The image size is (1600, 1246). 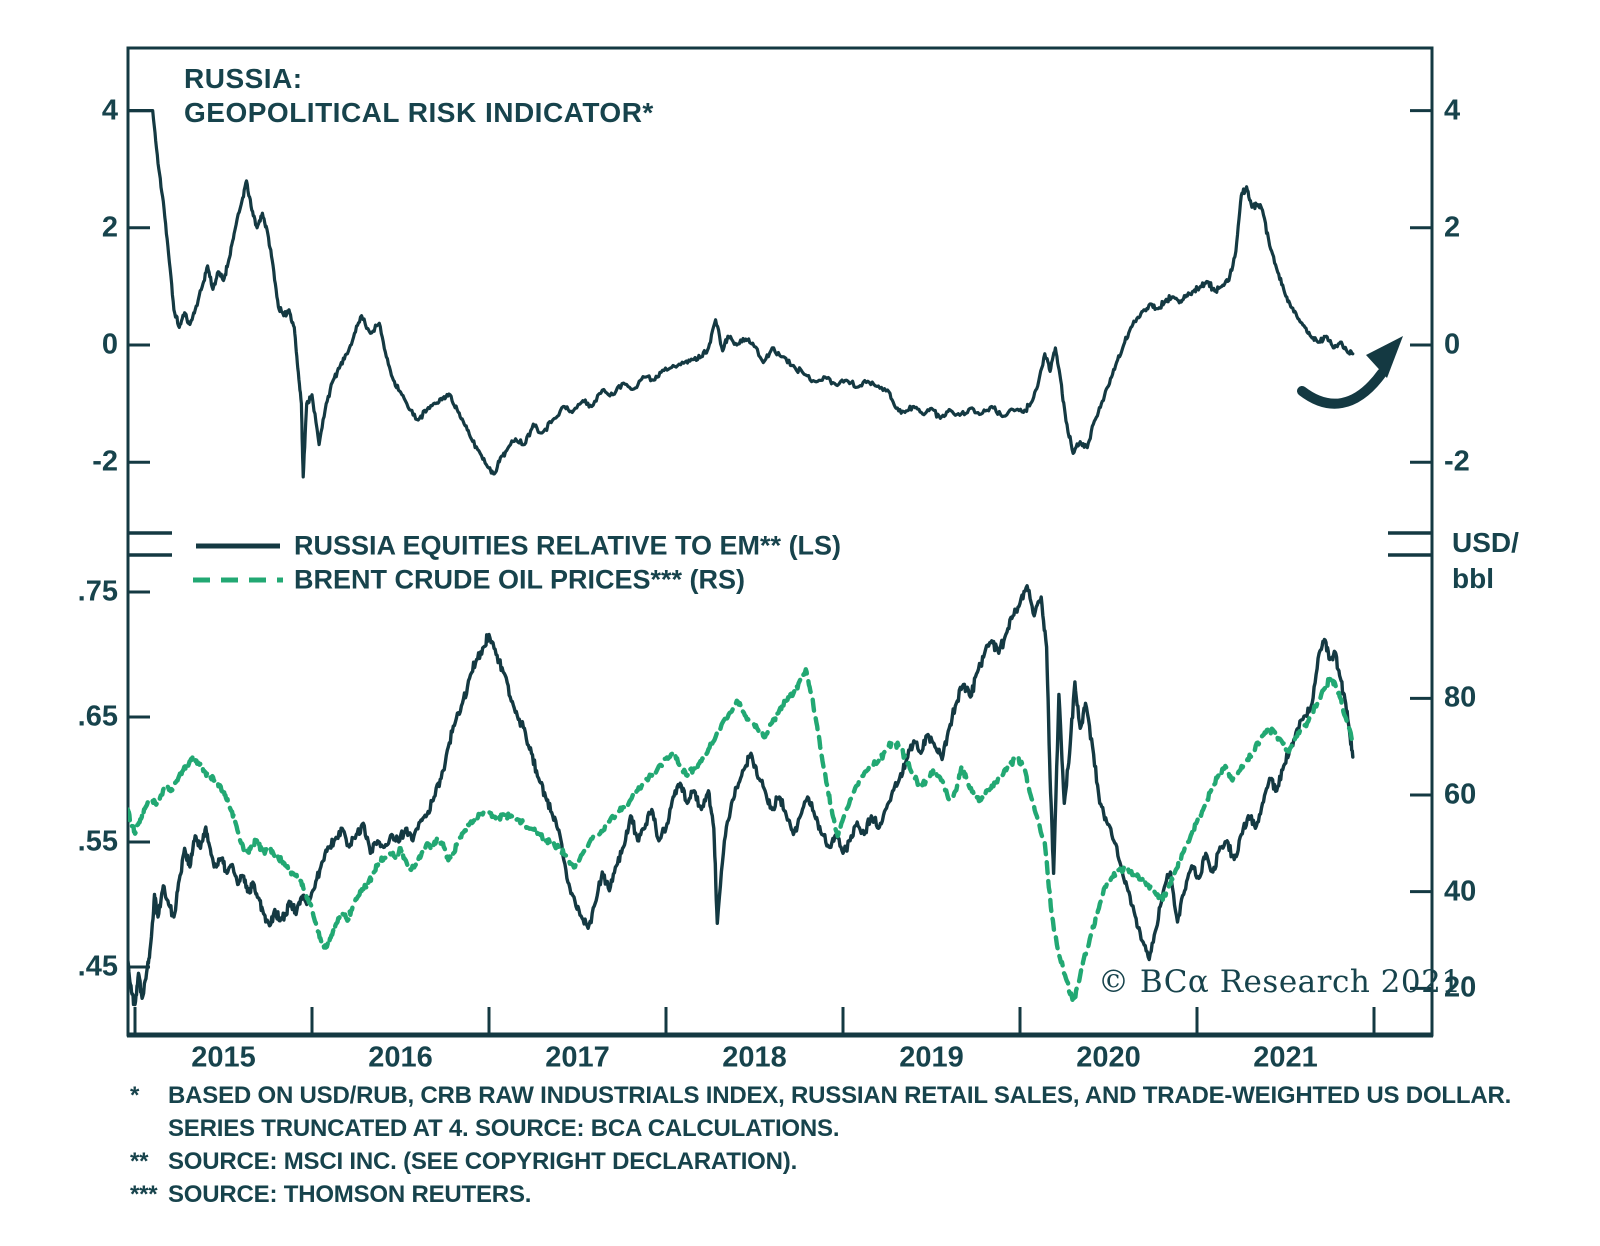 I want to click on year-label-2020: 2020, so click(x=1108, y=1057).